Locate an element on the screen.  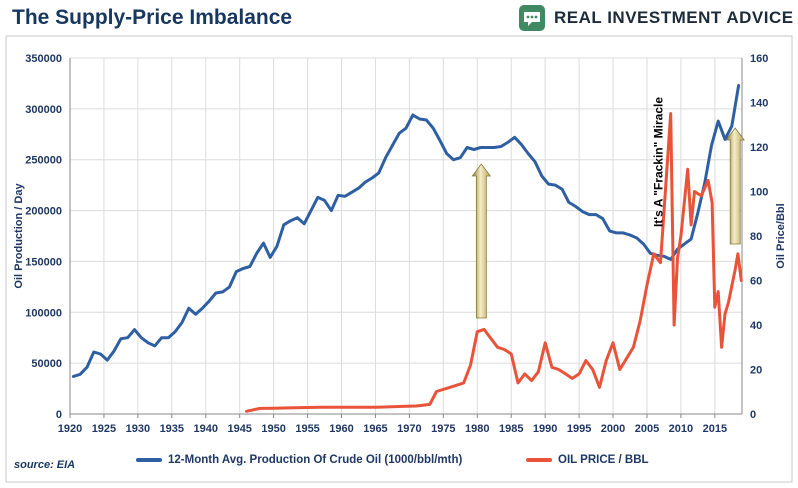
brand-logo: REAL INVESTMENT ADVICE is located at coordinates (656, 18).